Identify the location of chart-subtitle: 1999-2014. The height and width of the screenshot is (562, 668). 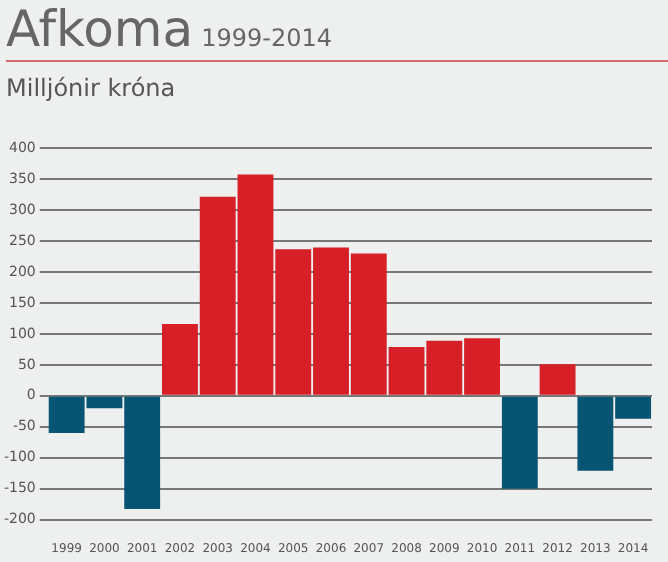
(266, 38).